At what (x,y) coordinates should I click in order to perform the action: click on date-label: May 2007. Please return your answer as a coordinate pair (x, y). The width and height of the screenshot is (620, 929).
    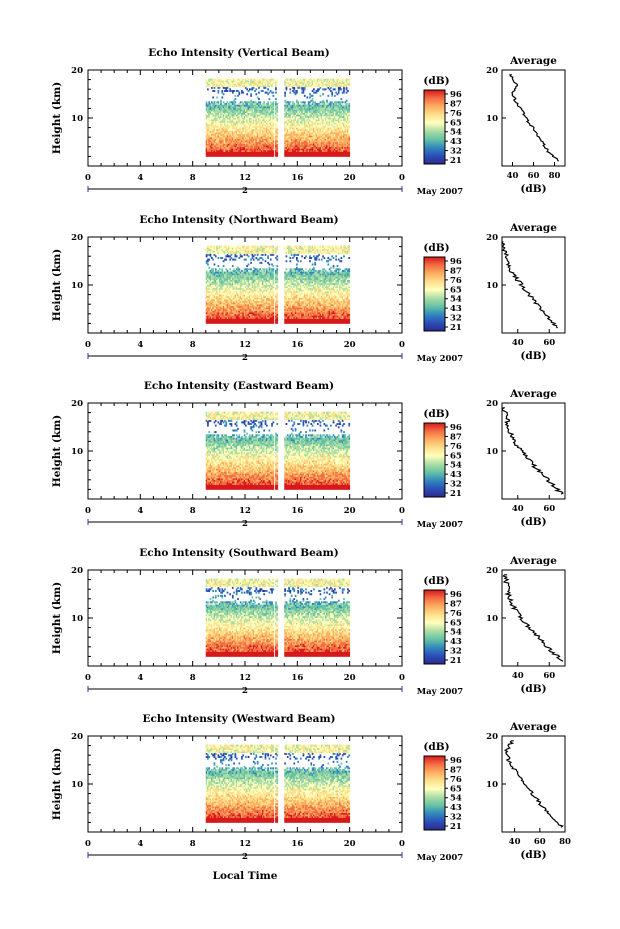
    Looking at the image, I should click on (440, 192).